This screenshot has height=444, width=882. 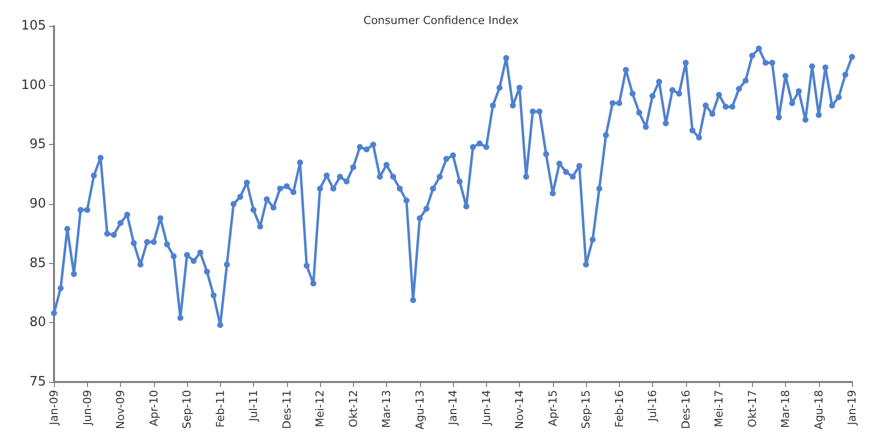 What do you see at coordinates (37, 144) in the screenshot?
I see `y-tick-label: 95` at bounding box center [37, 144].